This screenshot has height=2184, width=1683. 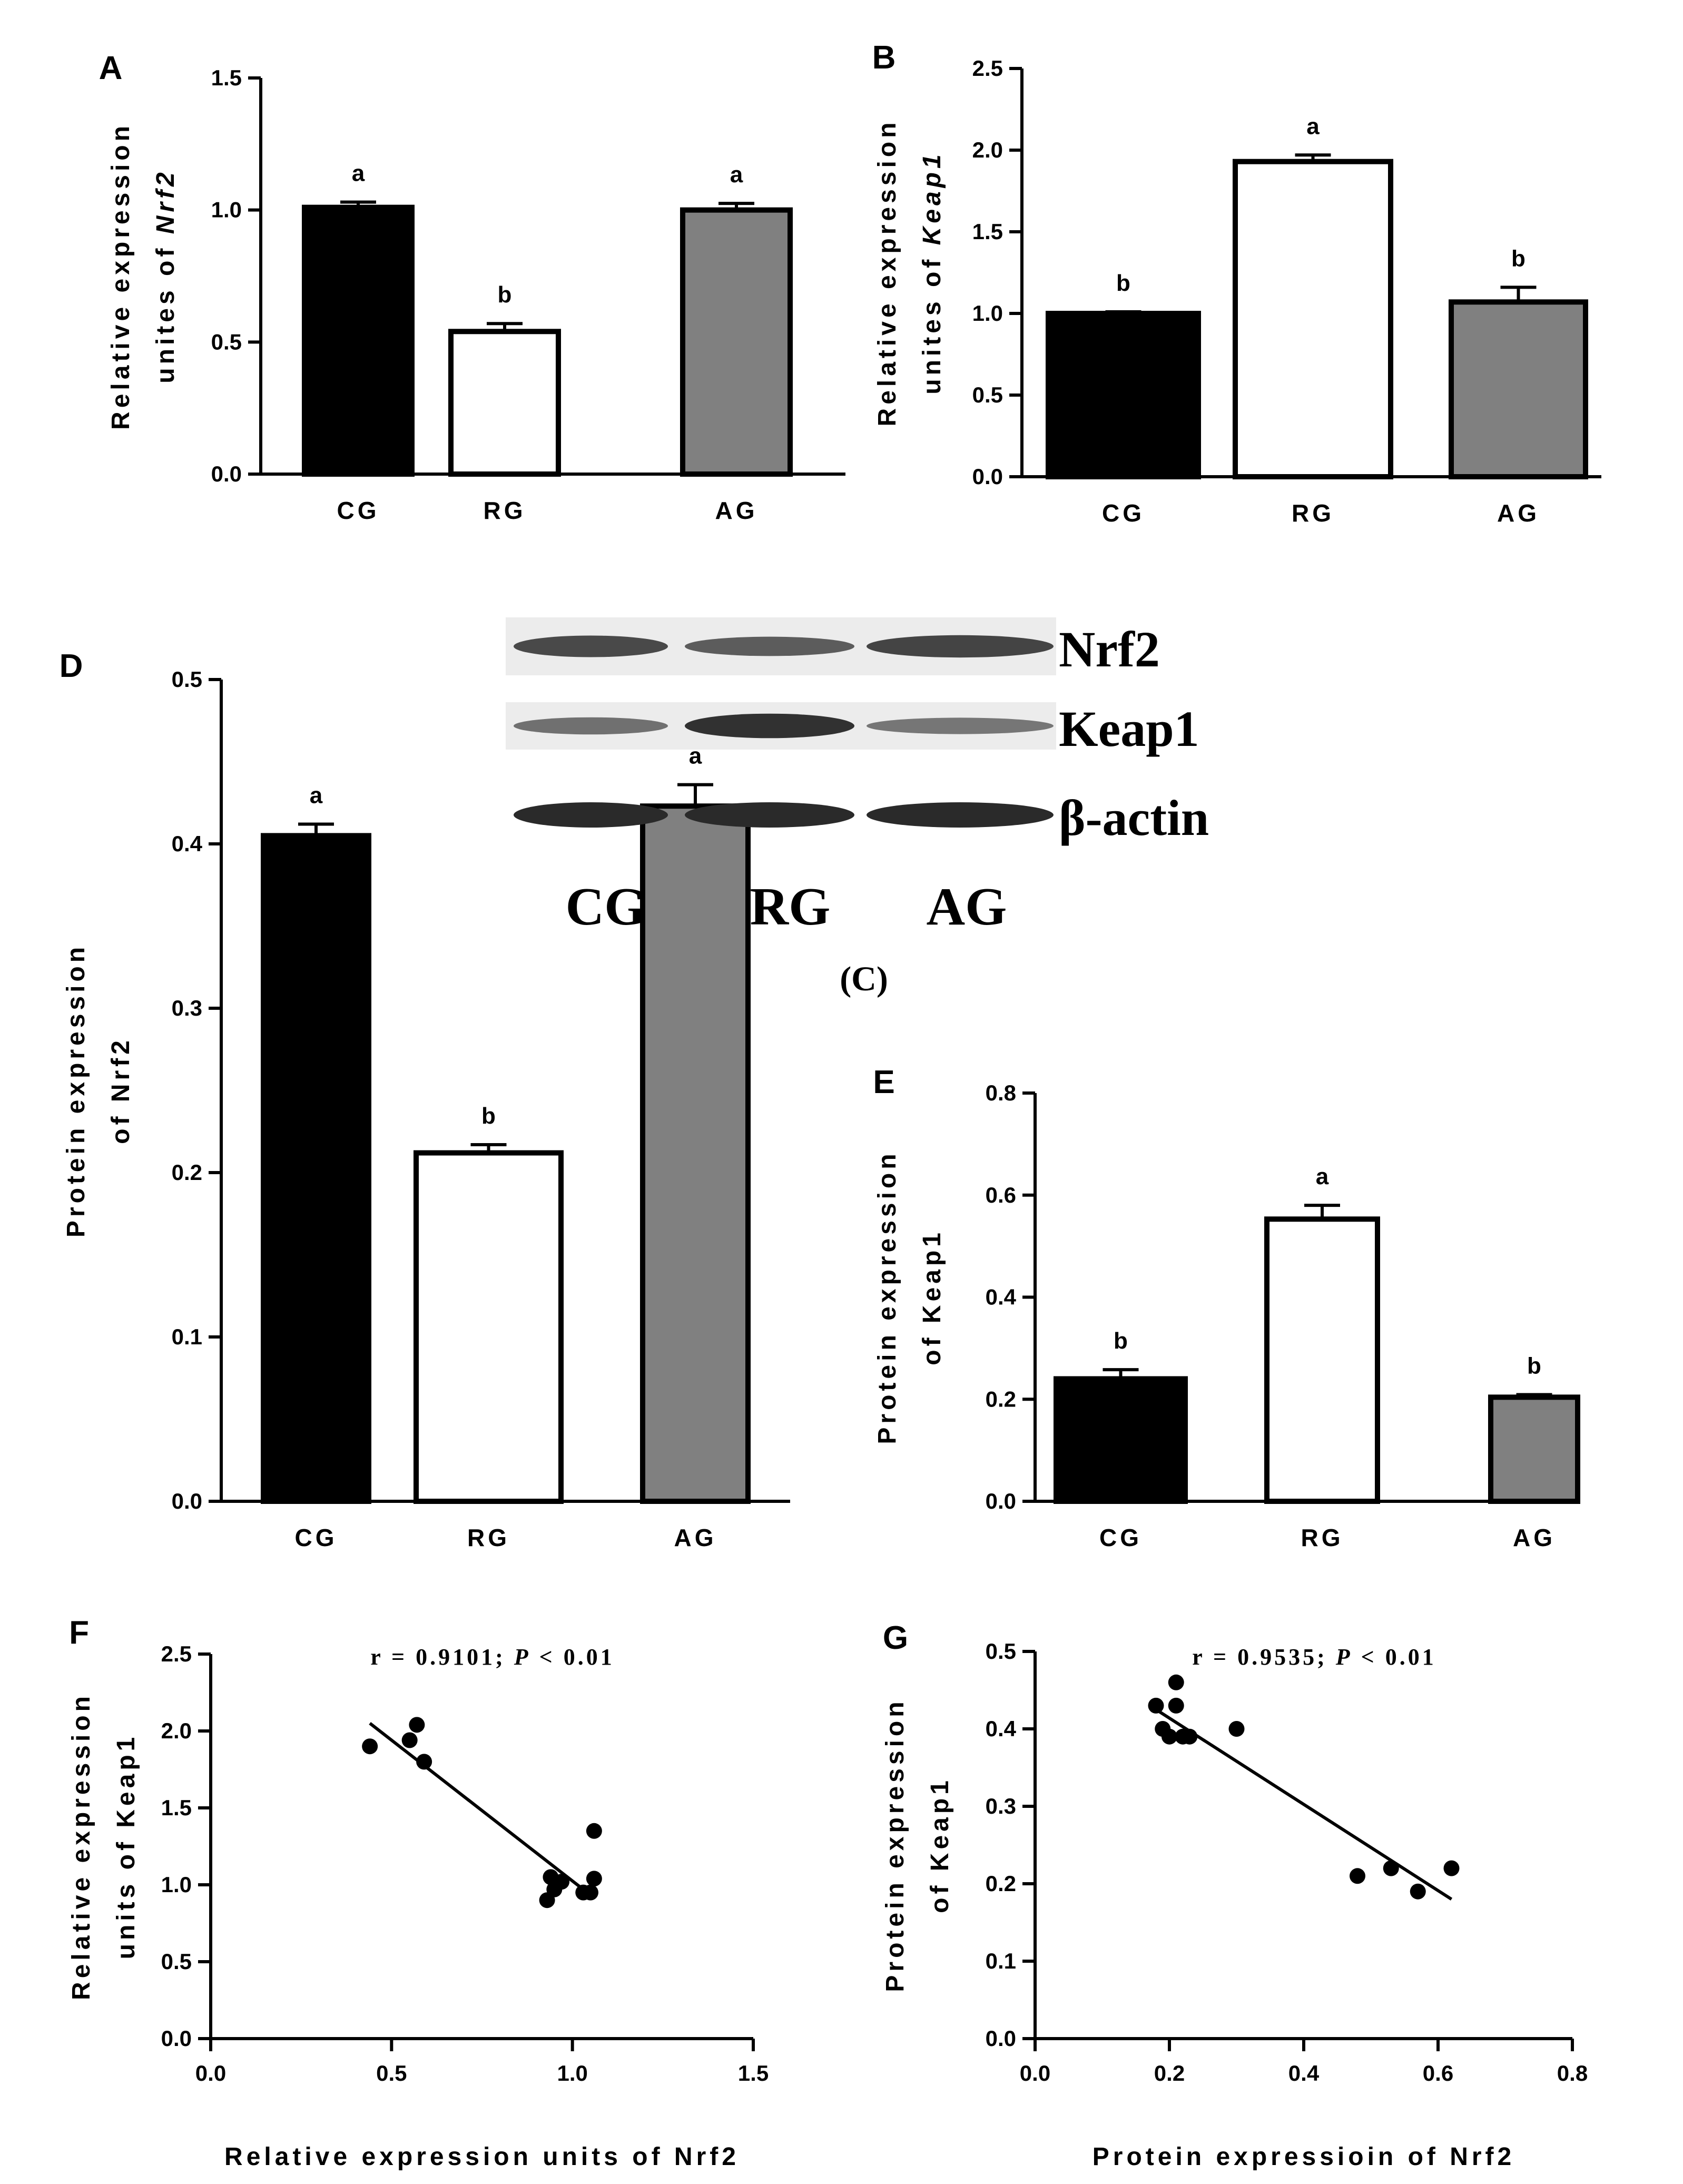 What do you see at coordinates (391, 2073) in the screenshot?
I see `x-tick-label: 0.5` at bounding box center [391, 2073].